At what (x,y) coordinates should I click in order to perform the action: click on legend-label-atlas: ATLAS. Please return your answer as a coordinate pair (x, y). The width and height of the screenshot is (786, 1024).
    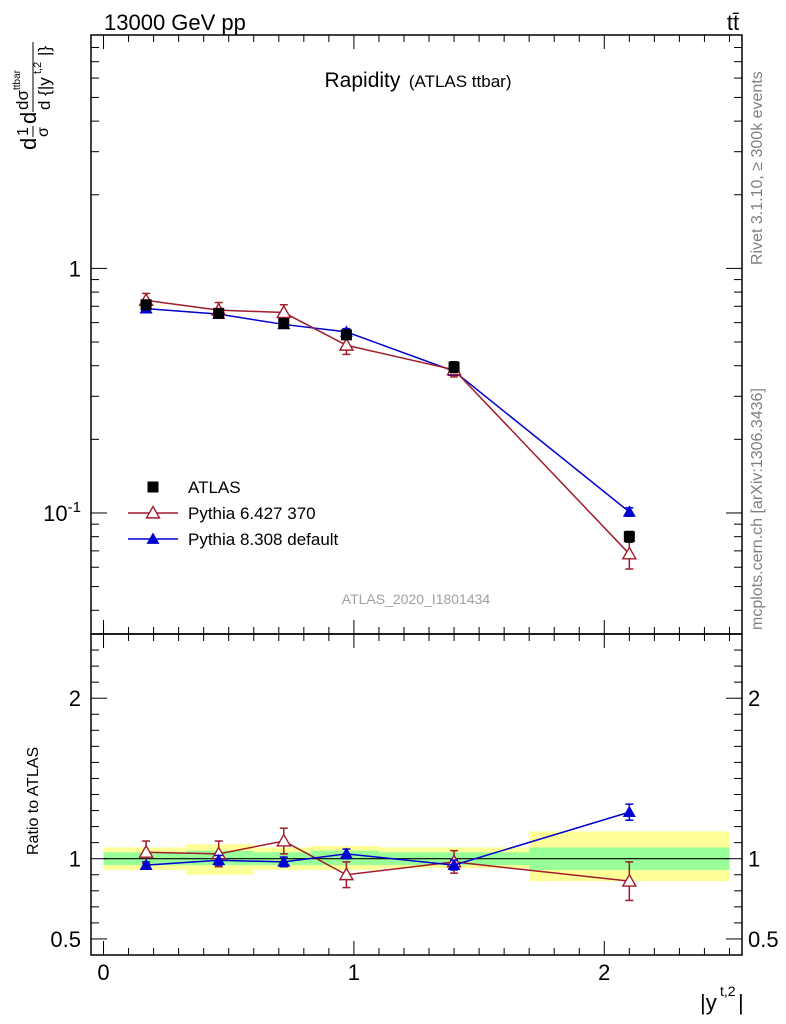
    Looking at the image, I should click on (214, 487).